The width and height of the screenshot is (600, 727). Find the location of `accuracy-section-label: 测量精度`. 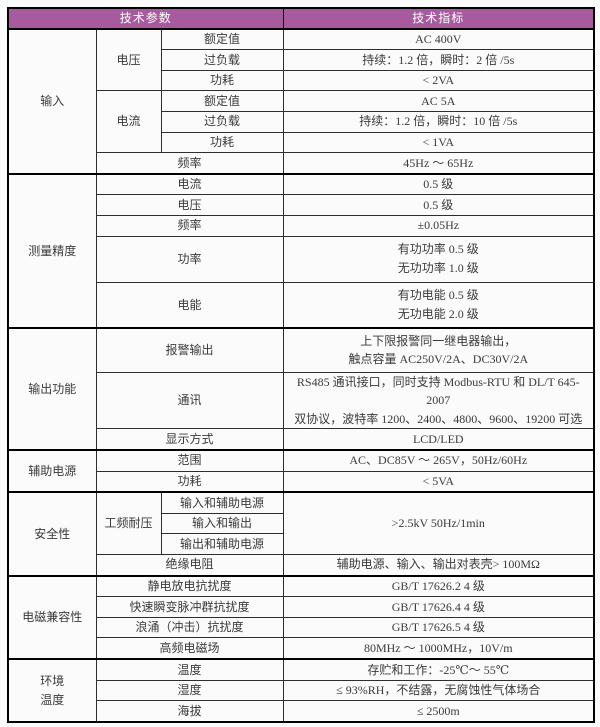

accuracy-section-label: 测量精度 is located at coordinates (52, 250).